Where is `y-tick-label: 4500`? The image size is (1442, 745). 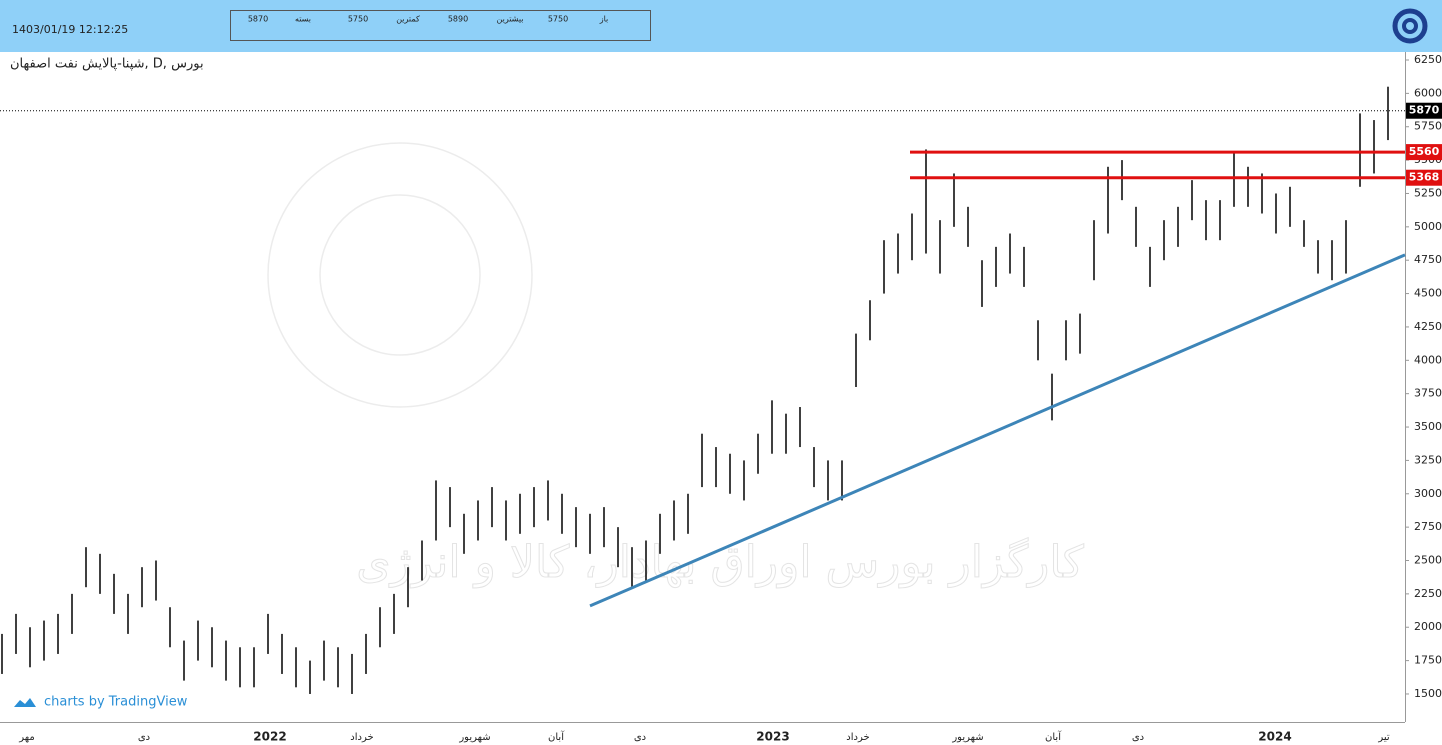
y-tick-label: 4500 is located at coordinates (1428, 293).